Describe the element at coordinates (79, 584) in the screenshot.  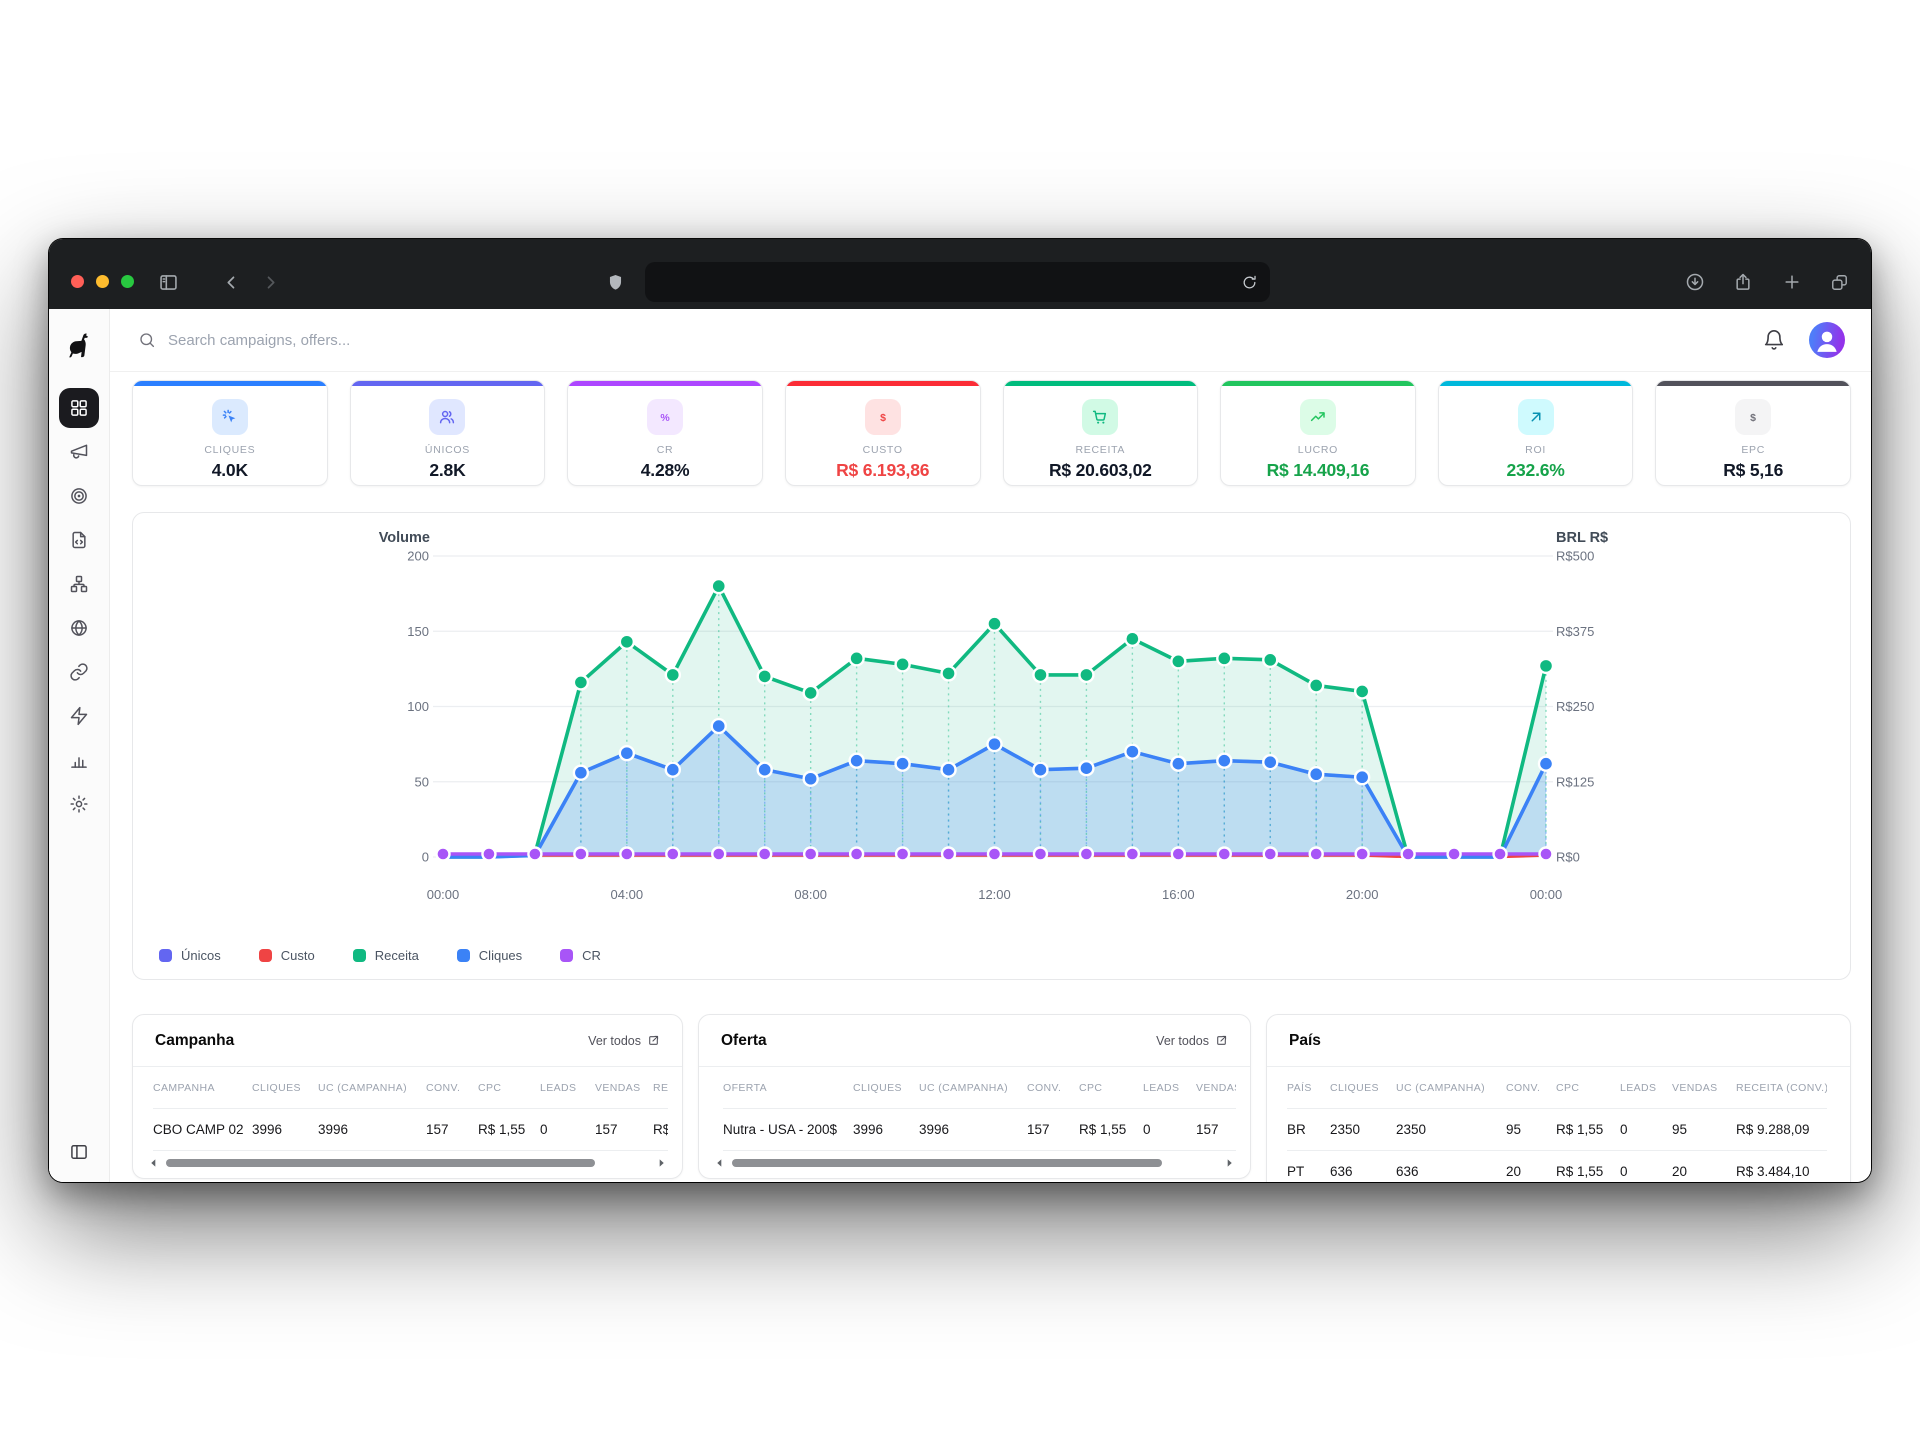
I see `sidebar-item-flows` at that location.